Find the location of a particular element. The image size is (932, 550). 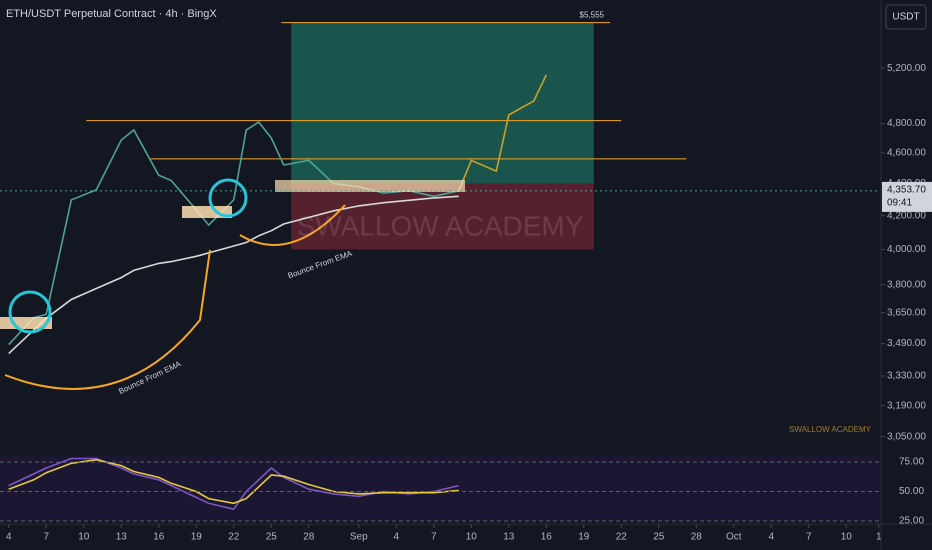

currency-box is located at coordinates (906, 17).